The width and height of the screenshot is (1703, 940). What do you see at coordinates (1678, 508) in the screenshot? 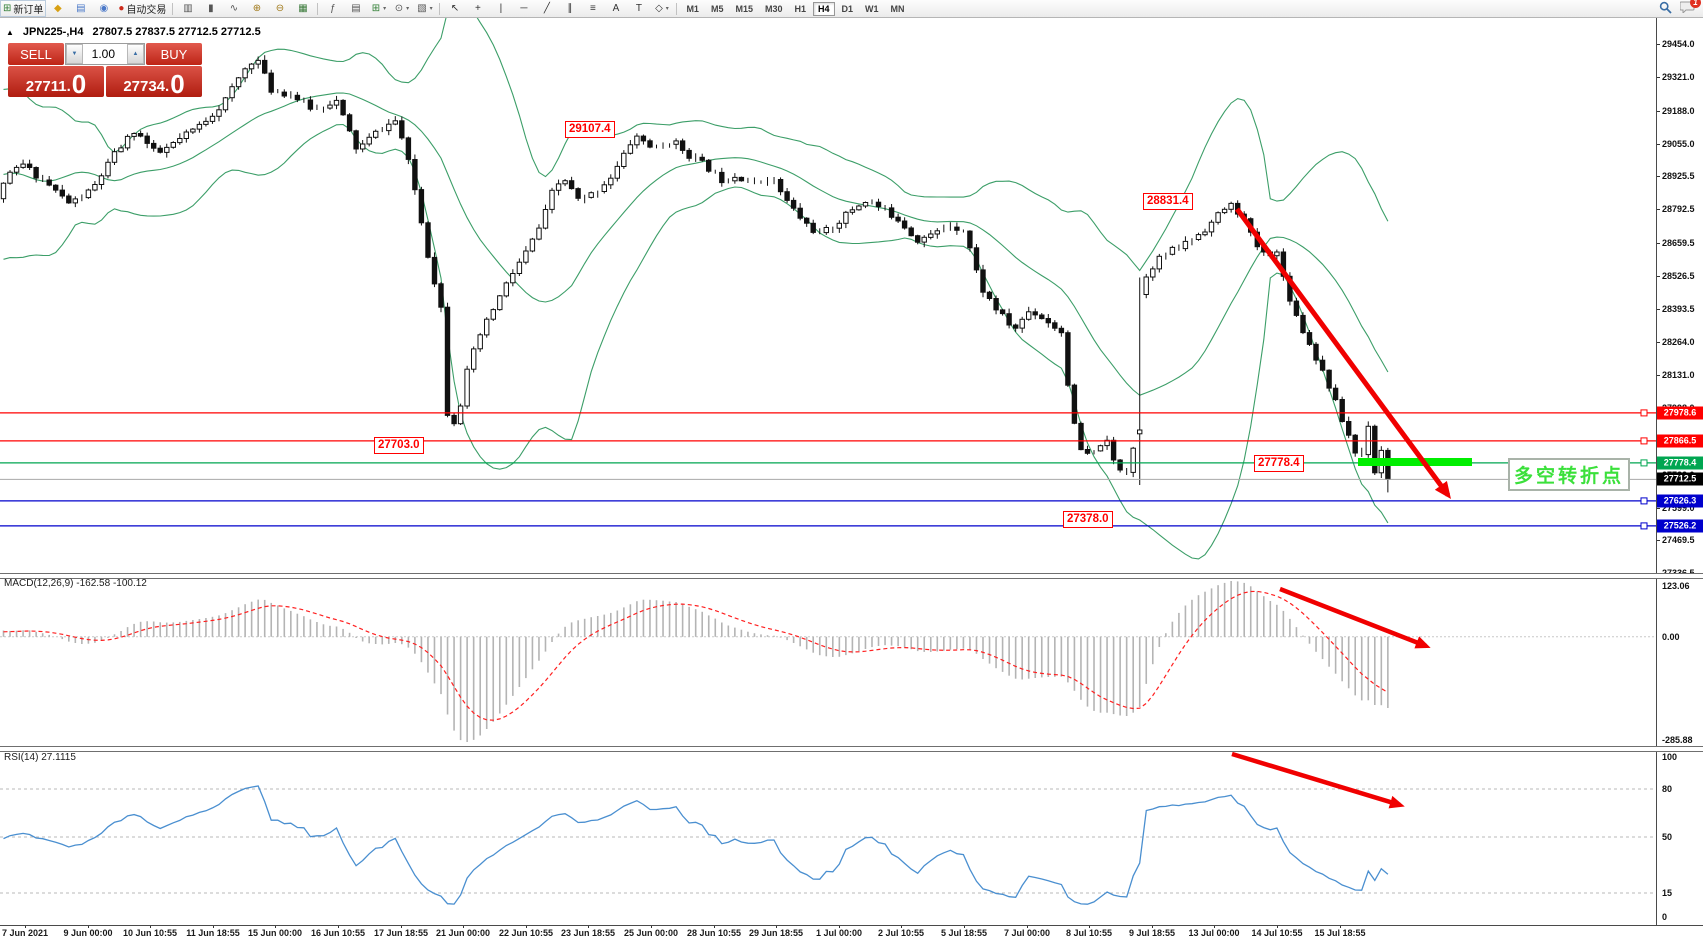
I see `price-axis-tick: 27599.0` at bounding box center [1678, 508].